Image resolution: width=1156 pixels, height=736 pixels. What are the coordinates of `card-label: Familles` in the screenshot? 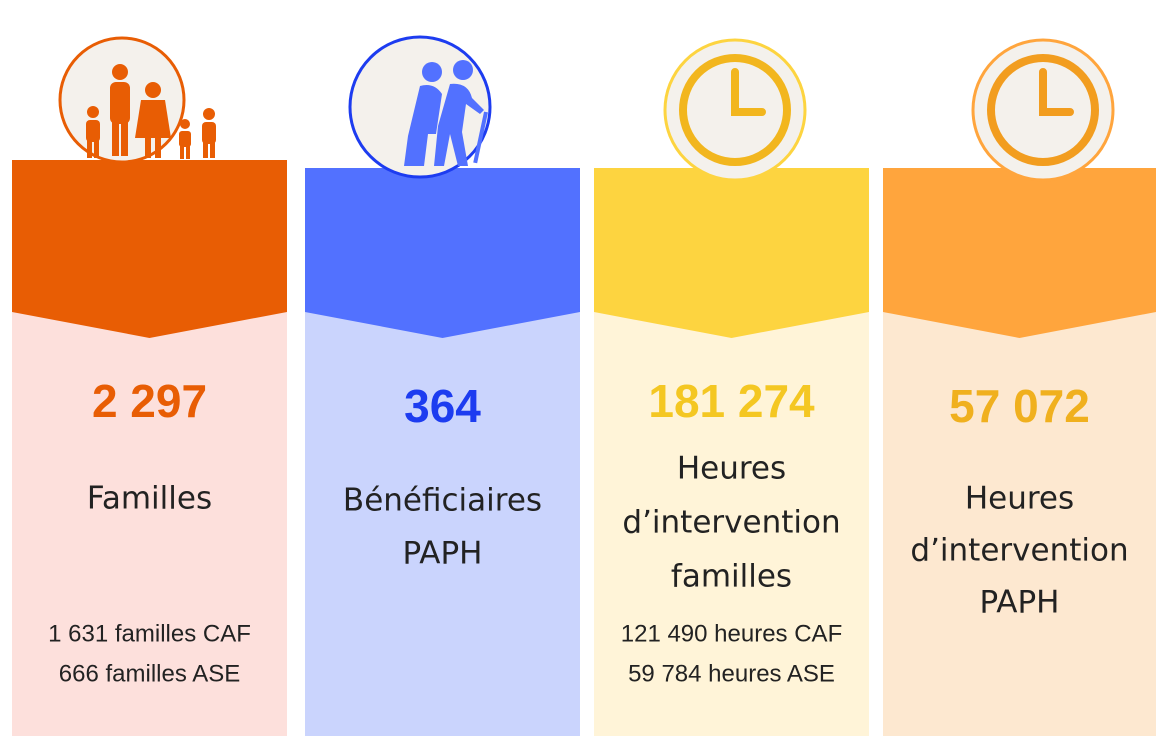 It's located at (149, 499).